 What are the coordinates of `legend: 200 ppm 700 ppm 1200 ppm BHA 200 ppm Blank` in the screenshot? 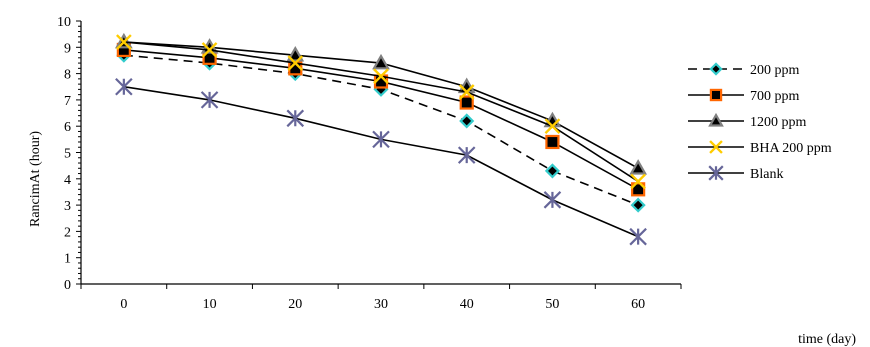 It's located at (760, 122).